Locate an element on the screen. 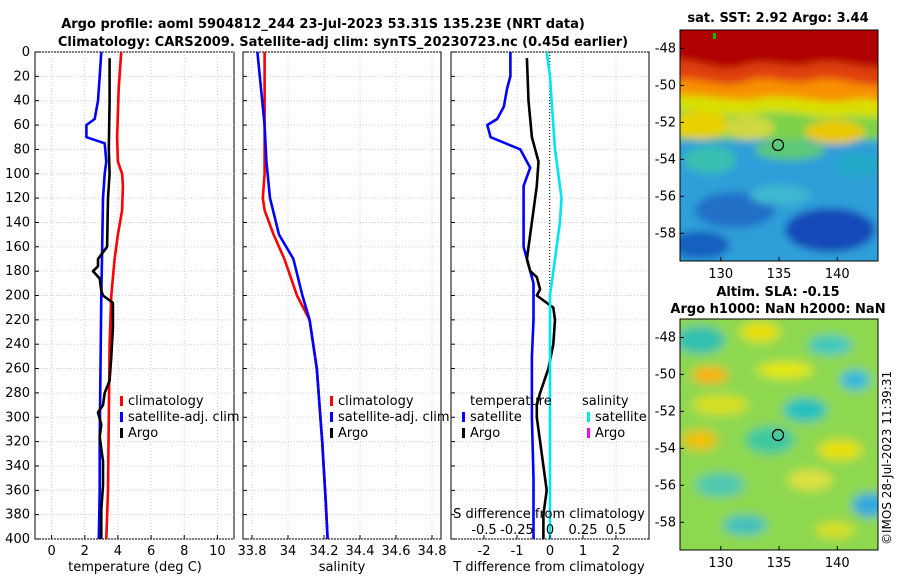  depth-tick-label: 120 is located at coordinates (17, 198).